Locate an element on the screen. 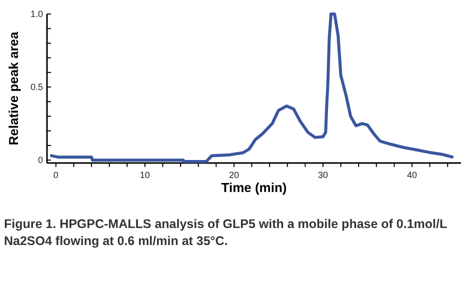 Image resolution: width=472 pixels, height=294 pixels. x-tick-label: 0 is located at coordinates (55, 175).